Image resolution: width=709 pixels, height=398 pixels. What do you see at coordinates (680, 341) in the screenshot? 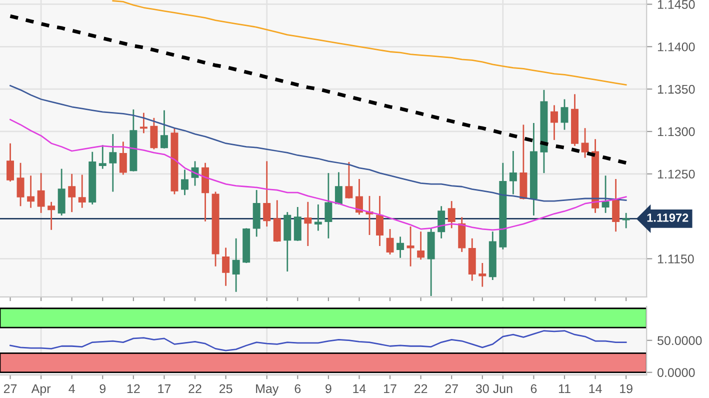
I see `y-tick-label: 50.0000` at bounding box center [680, 341].